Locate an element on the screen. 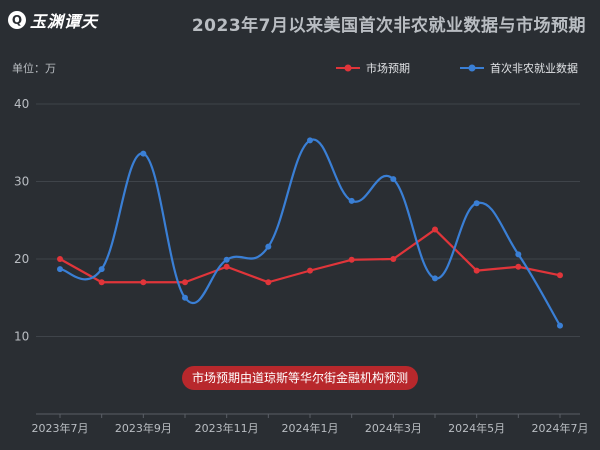  y-tick-label: 20 is located at coordinates (21, 259).